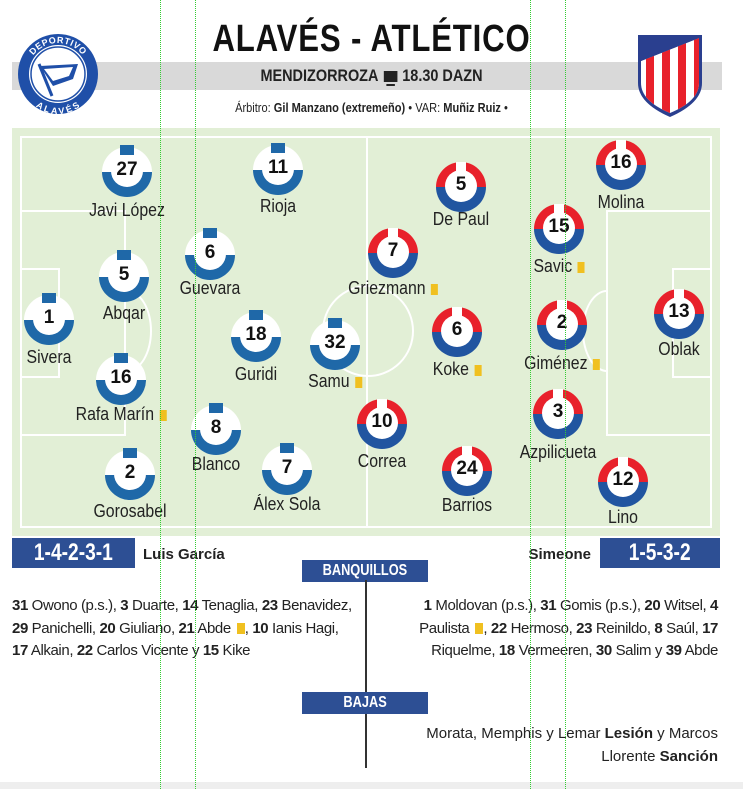  I want to click on referee: Gil Manzano (extremeño), so click(339, 107).